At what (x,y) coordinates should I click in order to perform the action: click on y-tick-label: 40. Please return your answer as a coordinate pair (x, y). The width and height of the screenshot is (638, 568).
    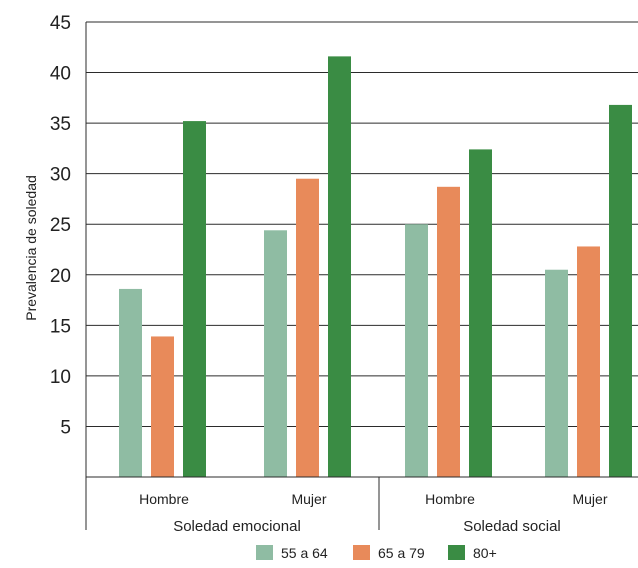
    Looking at the image, I should click on (60, 74).